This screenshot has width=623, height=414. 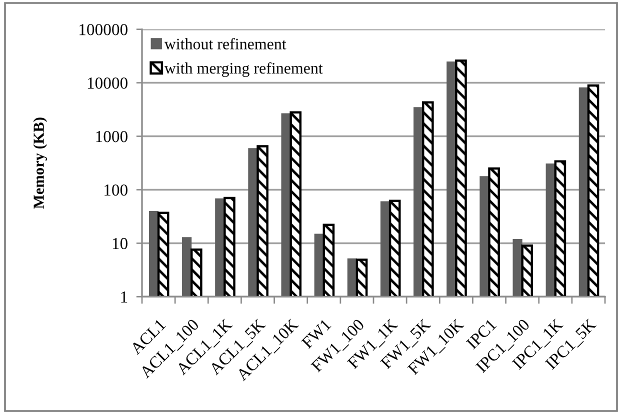 I want to click on legend-label: with merging refinement, so click(x=243, y=69).